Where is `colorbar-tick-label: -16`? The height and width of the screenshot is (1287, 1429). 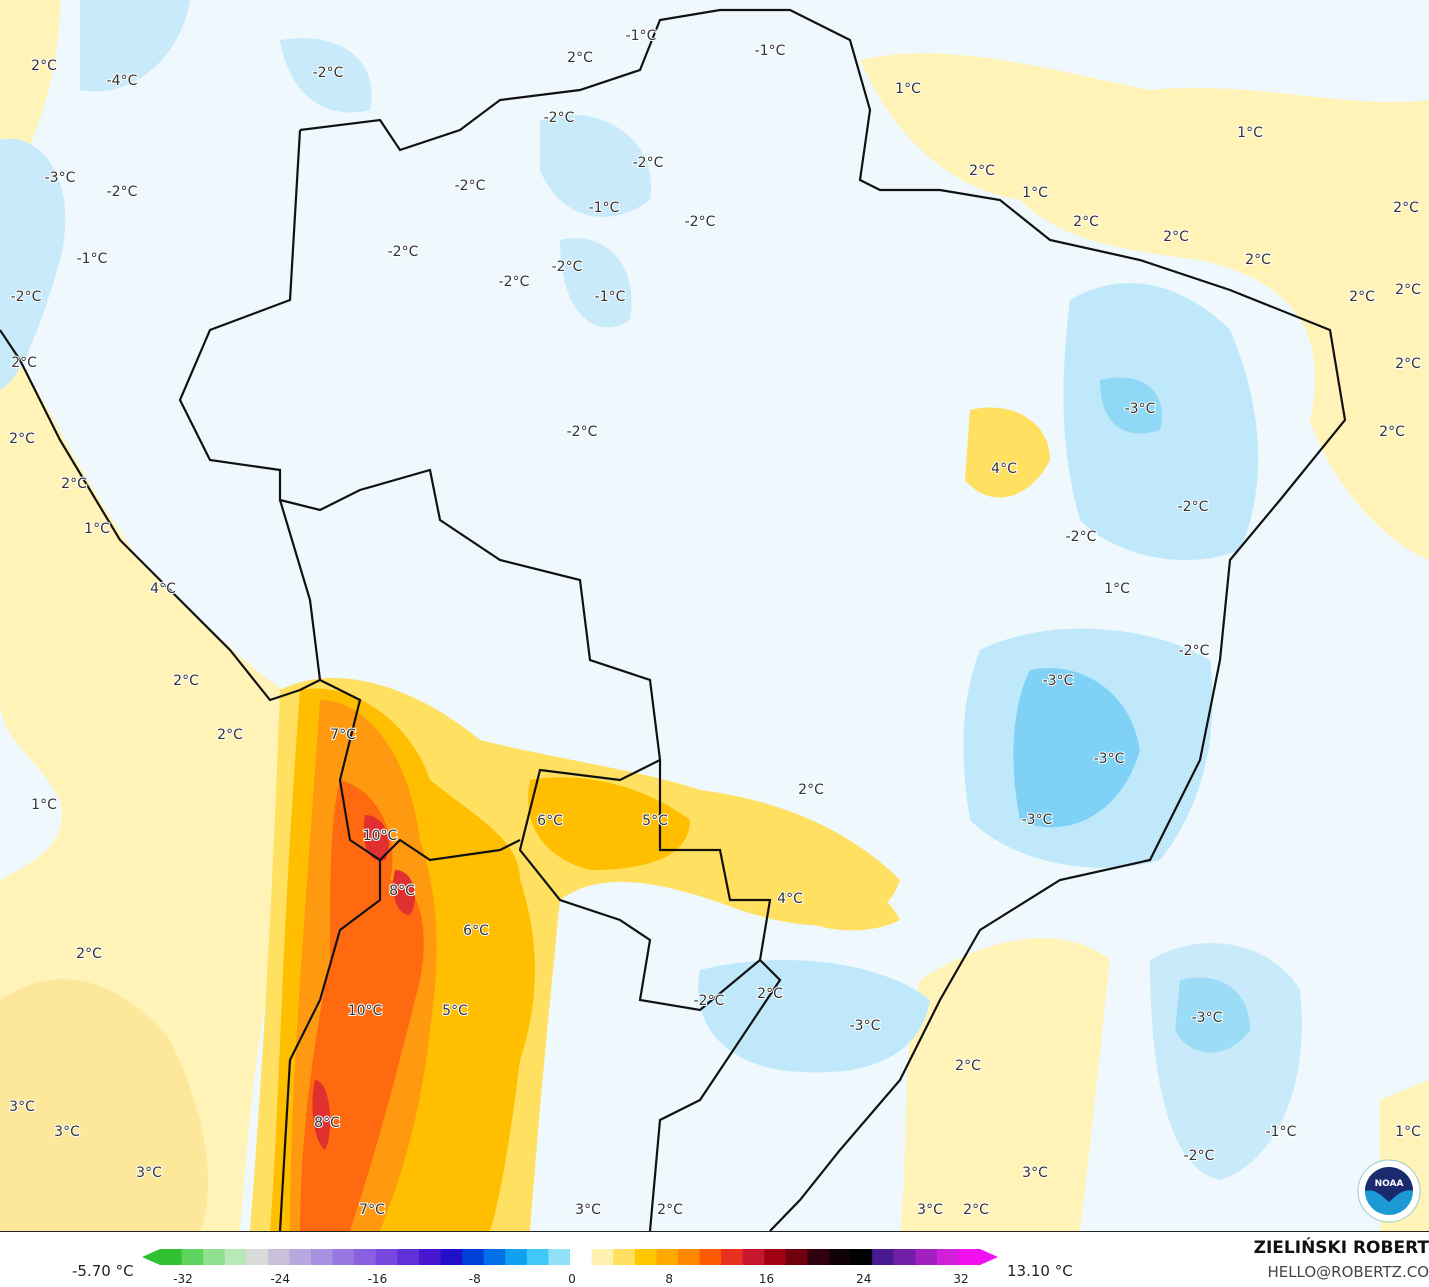
colorbar-tick-label: -16 is located at coordinates (377, 1279).